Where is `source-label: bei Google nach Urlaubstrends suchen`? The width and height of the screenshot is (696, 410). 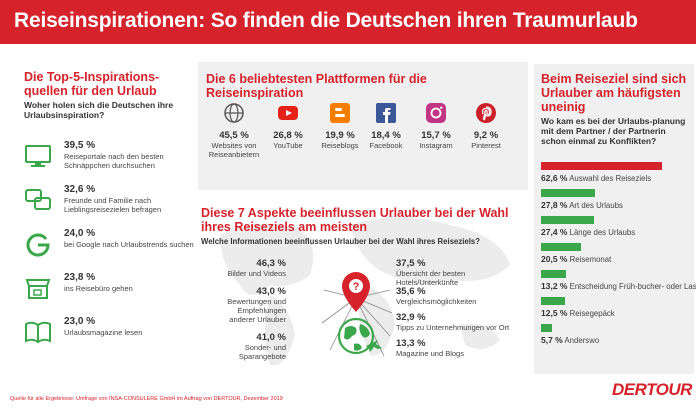
source-label: bei Google nach Urlaubstrends suchen is located at coordinates (129, 244).